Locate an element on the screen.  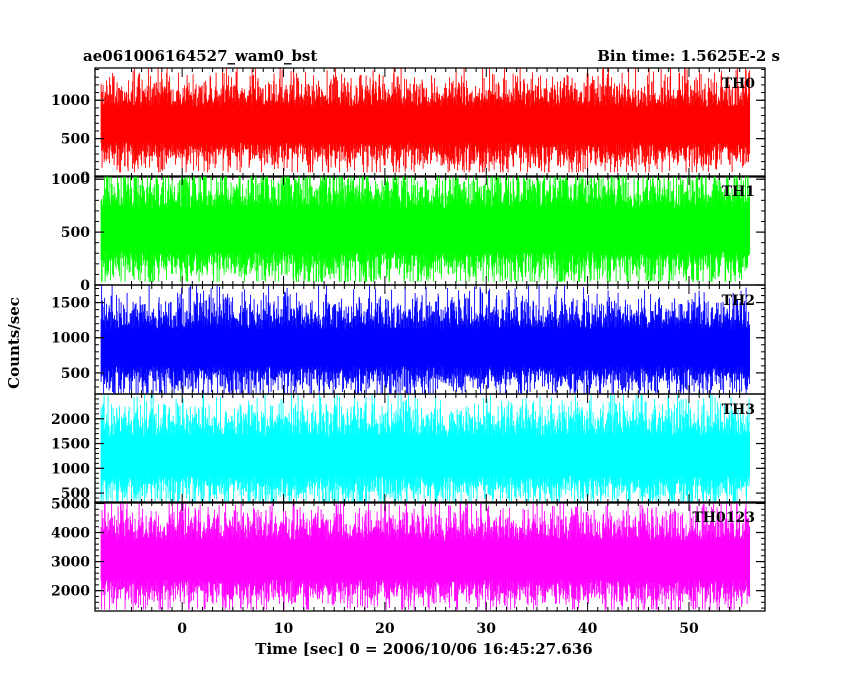
panel-th0: 0 500 1000 TH0 is located at coordinates (408, 126).